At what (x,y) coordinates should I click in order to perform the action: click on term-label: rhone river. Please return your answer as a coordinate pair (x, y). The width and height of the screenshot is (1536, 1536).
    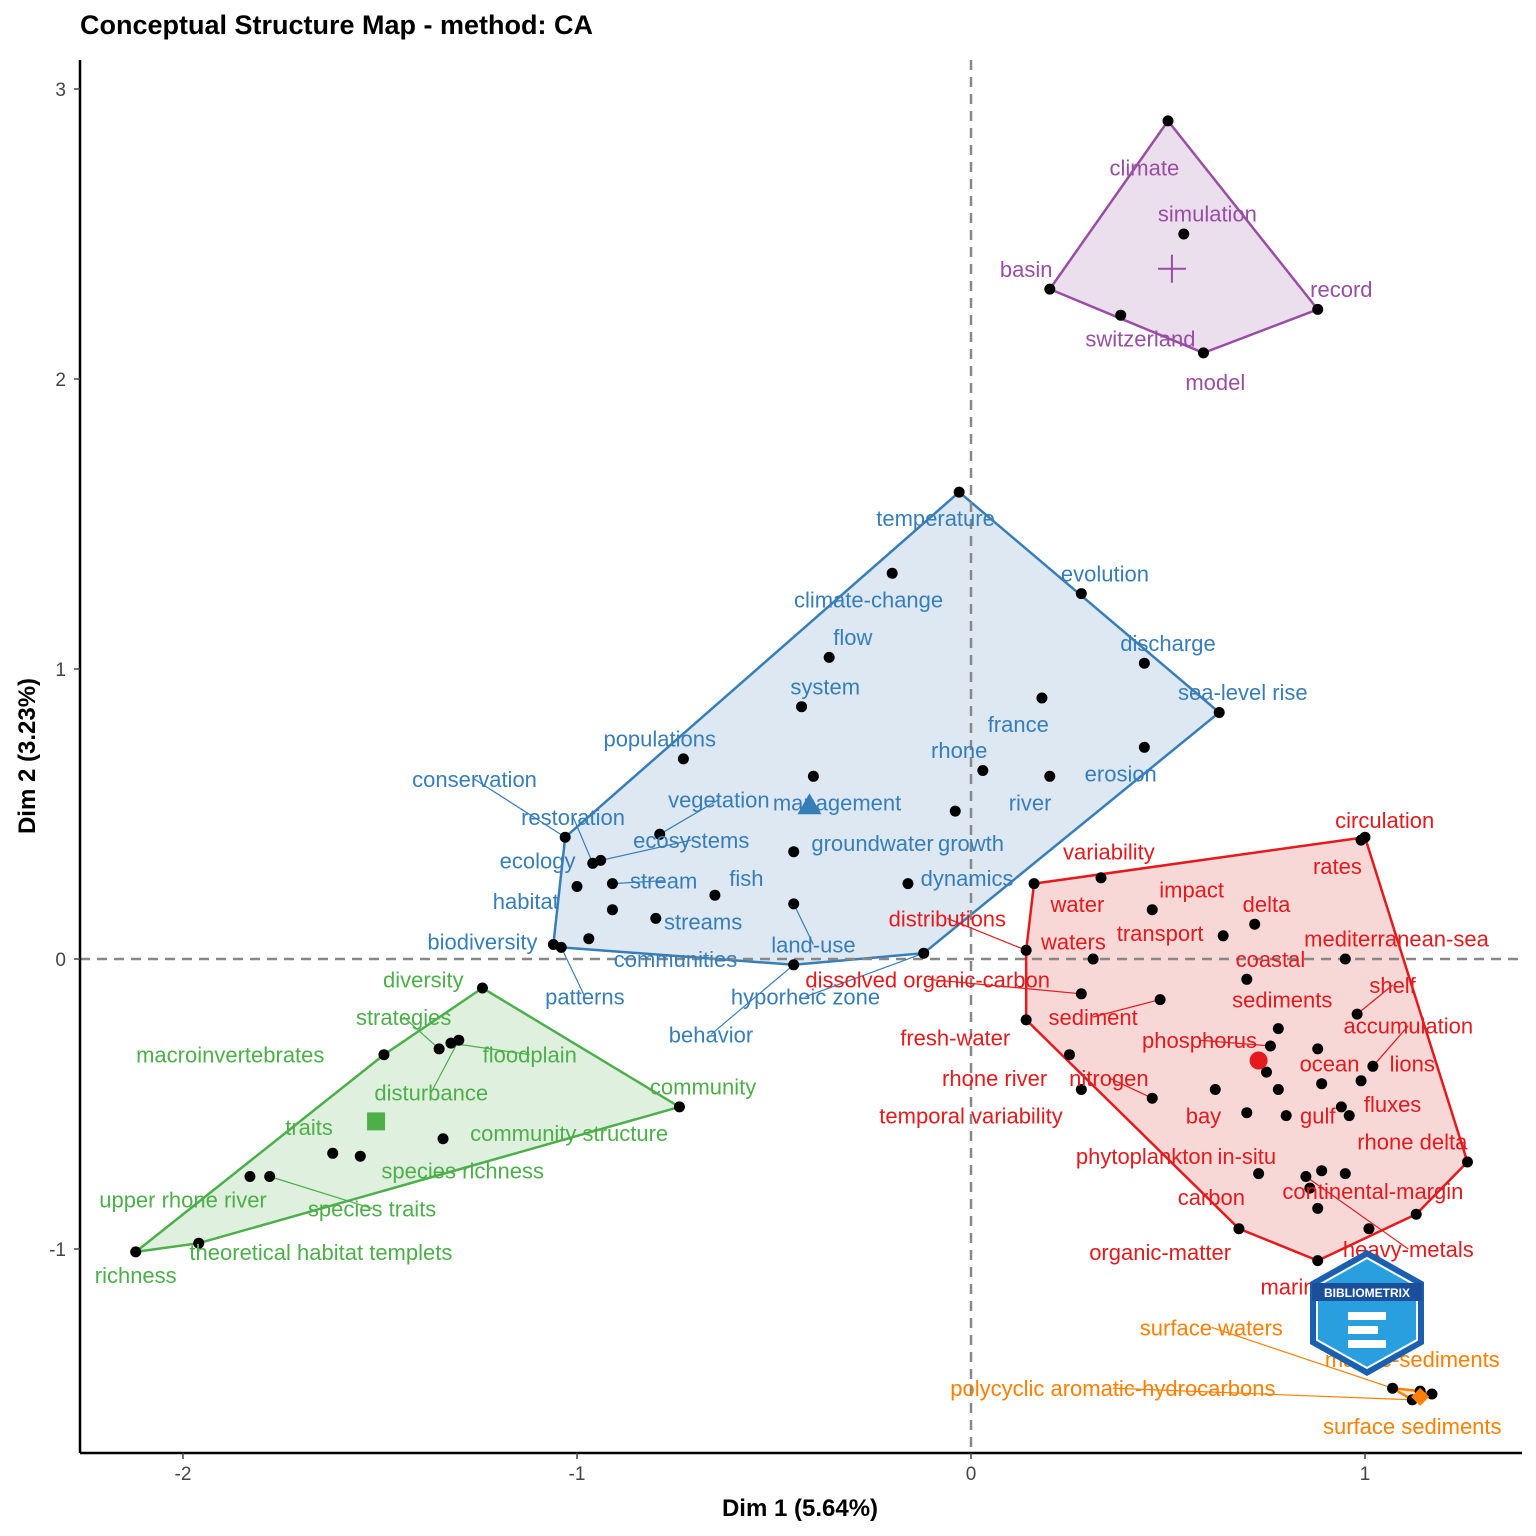
    Looking at the image, I should click on (994, 1078).